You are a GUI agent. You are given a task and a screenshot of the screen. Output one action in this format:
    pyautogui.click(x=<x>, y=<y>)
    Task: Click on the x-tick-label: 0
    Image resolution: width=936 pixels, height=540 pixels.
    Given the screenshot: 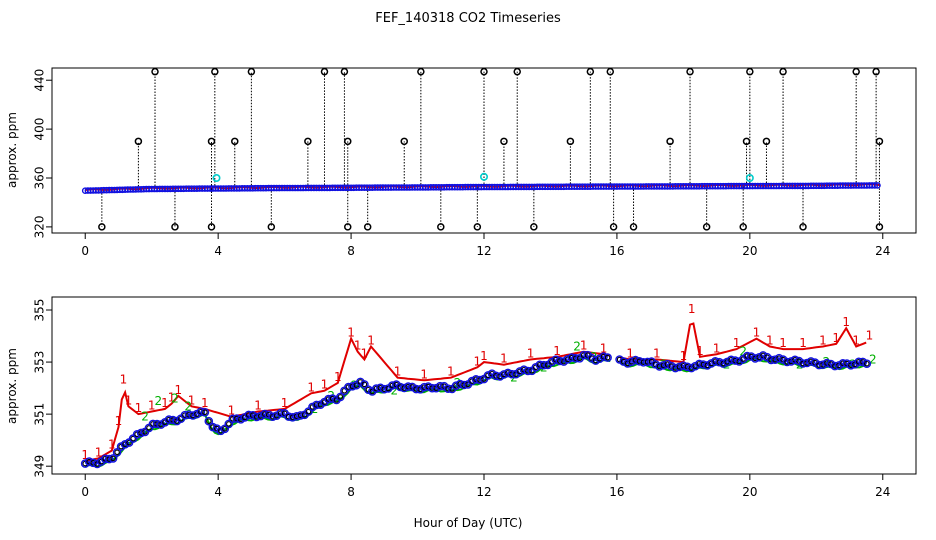 What is the action you would take?
    pyautogui.click(x=85, y=251)
    